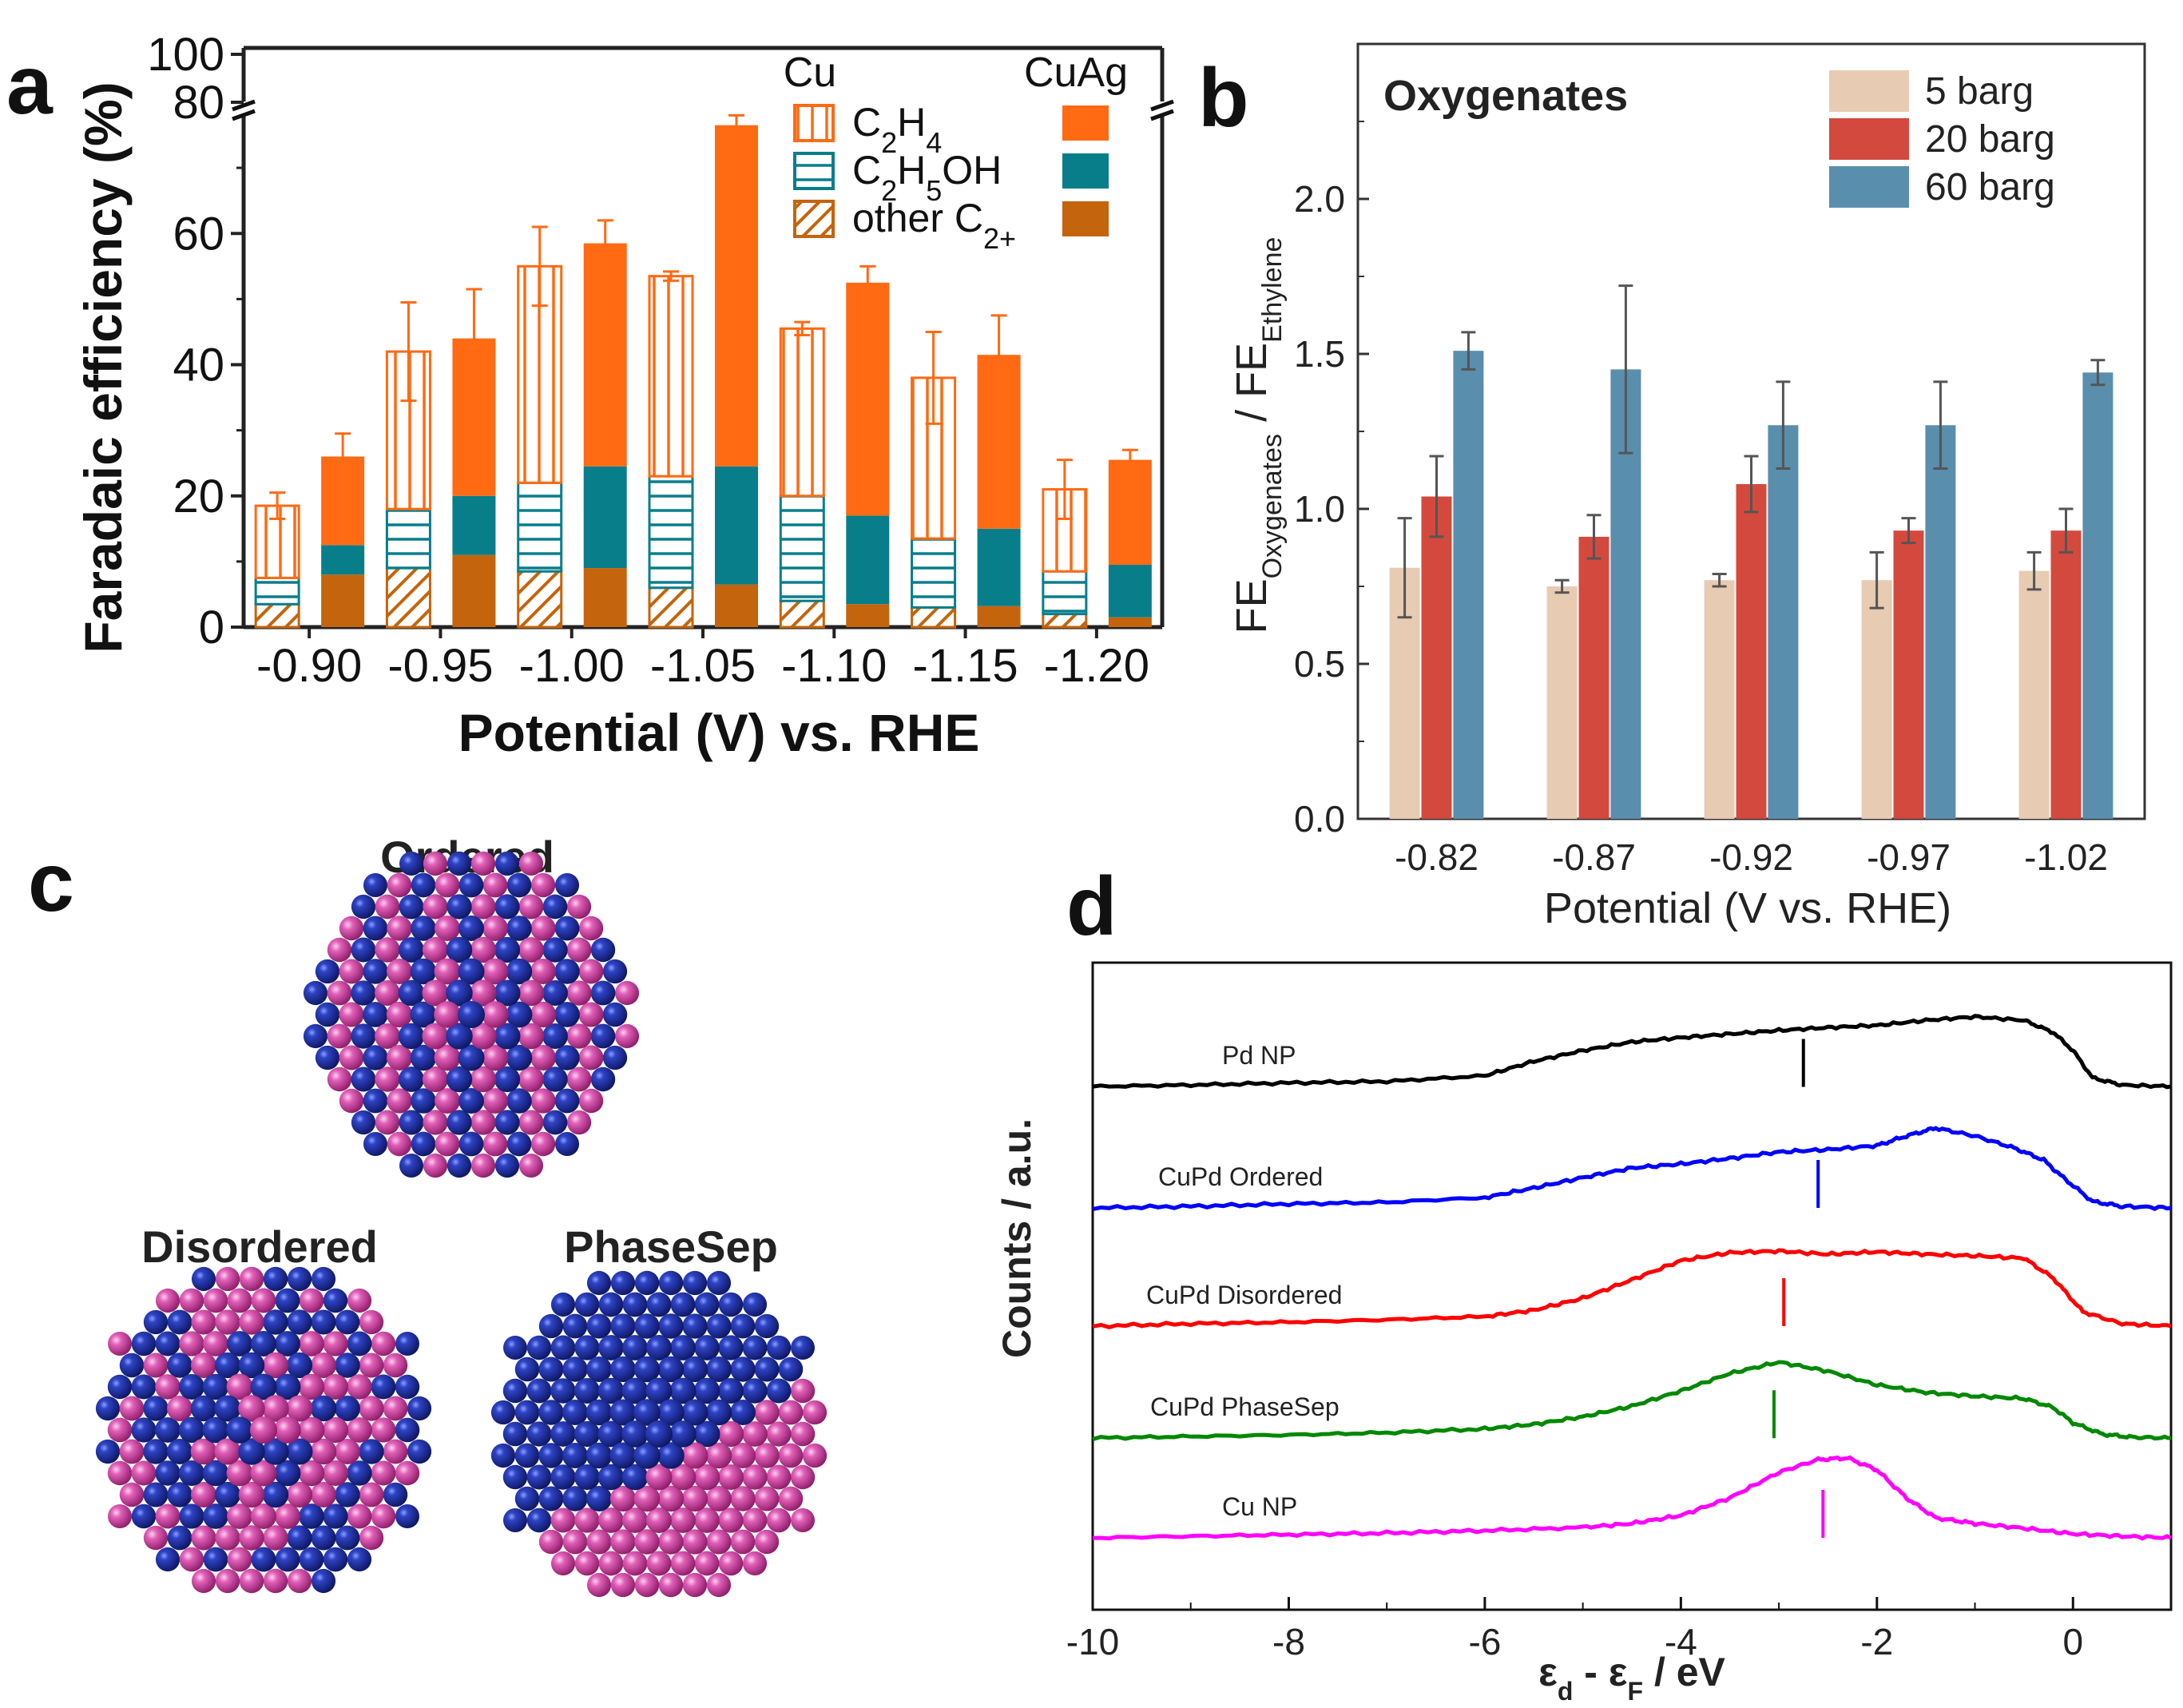 The height and width of the screenshot is (1708, 2183). I want to click on panel-b-ytick-label: 2.0, so click(1319, 199).